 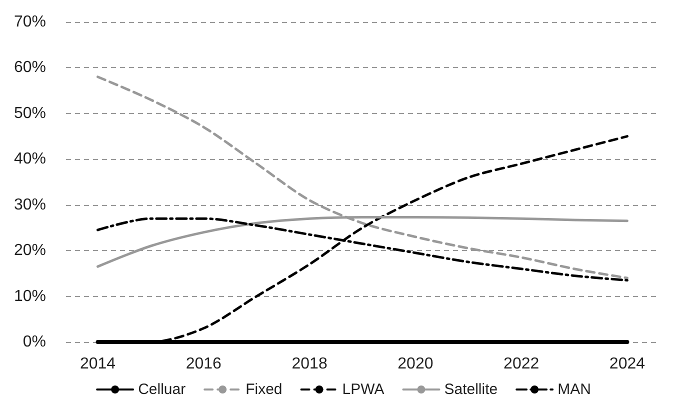 What do you see at coordinates (30, 113) in the screenshot?
I see `y-tick-label: 50%` at bounding box center [30, 113].